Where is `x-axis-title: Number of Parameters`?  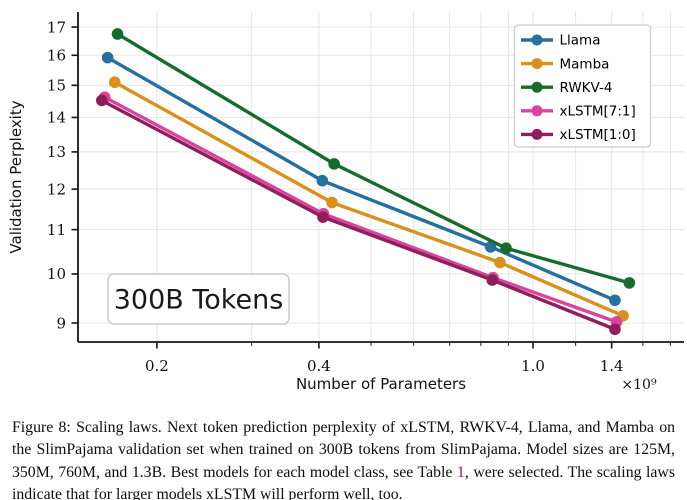 x-axis-title: Number of Parameters is located at coordinates (381, 384).